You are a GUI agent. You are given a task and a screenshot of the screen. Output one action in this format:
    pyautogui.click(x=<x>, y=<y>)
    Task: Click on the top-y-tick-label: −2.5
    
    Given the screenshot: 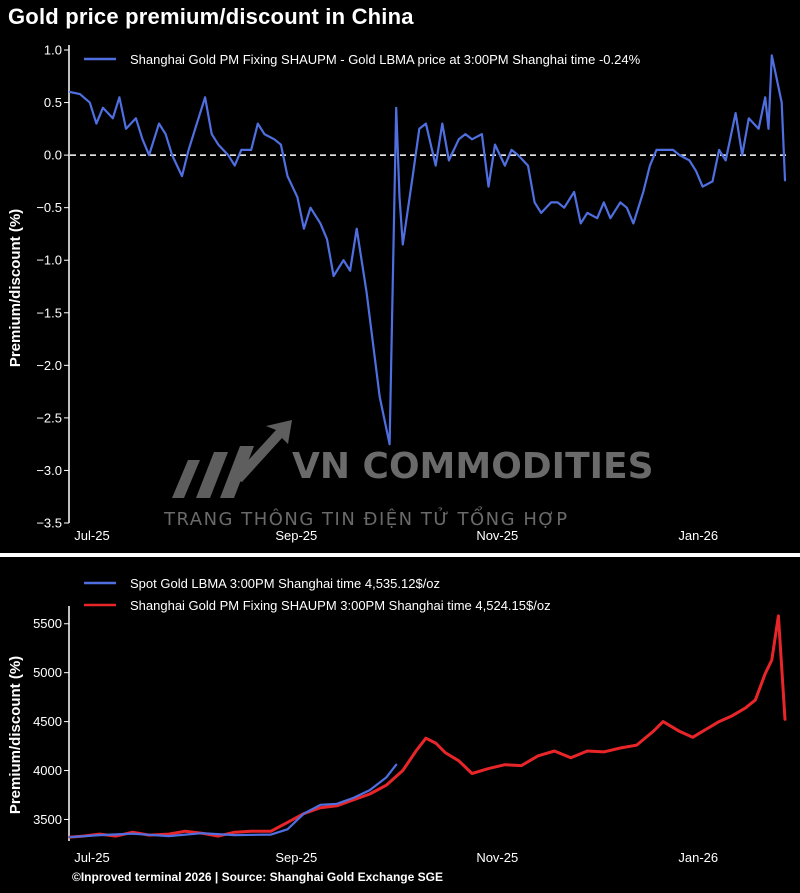 What is the action you would take?
    pyautogui.click(x=49, y=417)
    